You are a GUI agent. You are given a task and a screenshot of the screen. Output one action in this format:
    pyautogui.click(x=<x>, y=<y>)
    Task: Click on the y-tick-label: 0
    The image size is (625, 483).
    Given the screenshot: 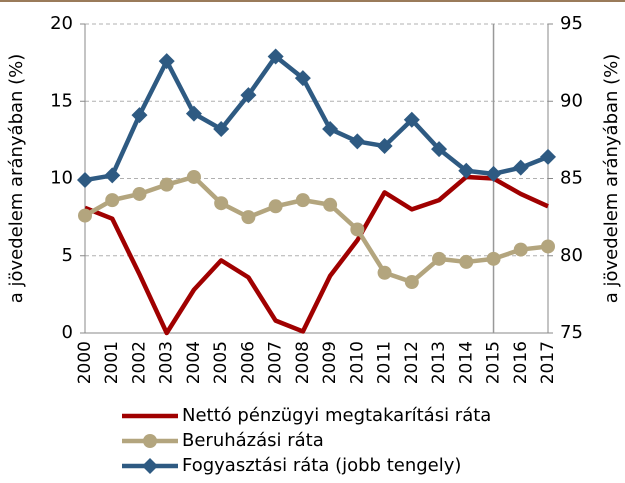 What is the action you would take?
    pyautogui.click(x=67, y=332)
    